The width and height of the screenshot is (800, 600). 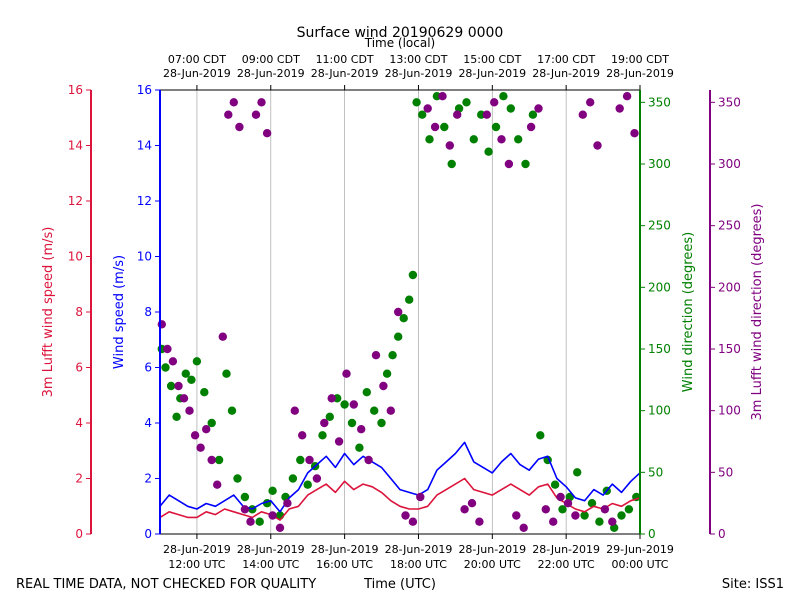 What do you see at coordinates (722, 534) in the screenshot?
I see `lufft_direction-tick-label: 0` at bounding box center [722, 534].